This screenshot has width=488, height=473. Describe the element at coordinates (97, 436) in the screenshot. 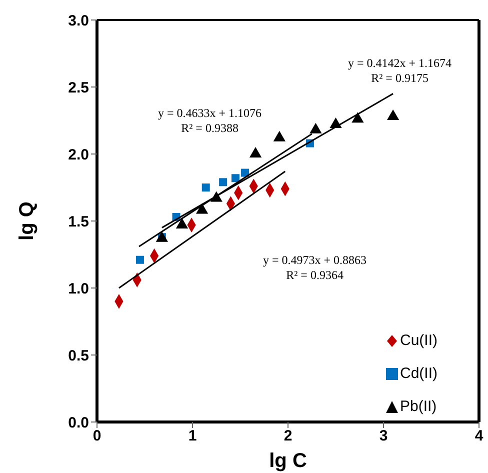

I see `x-tick-label: 0` at that location.